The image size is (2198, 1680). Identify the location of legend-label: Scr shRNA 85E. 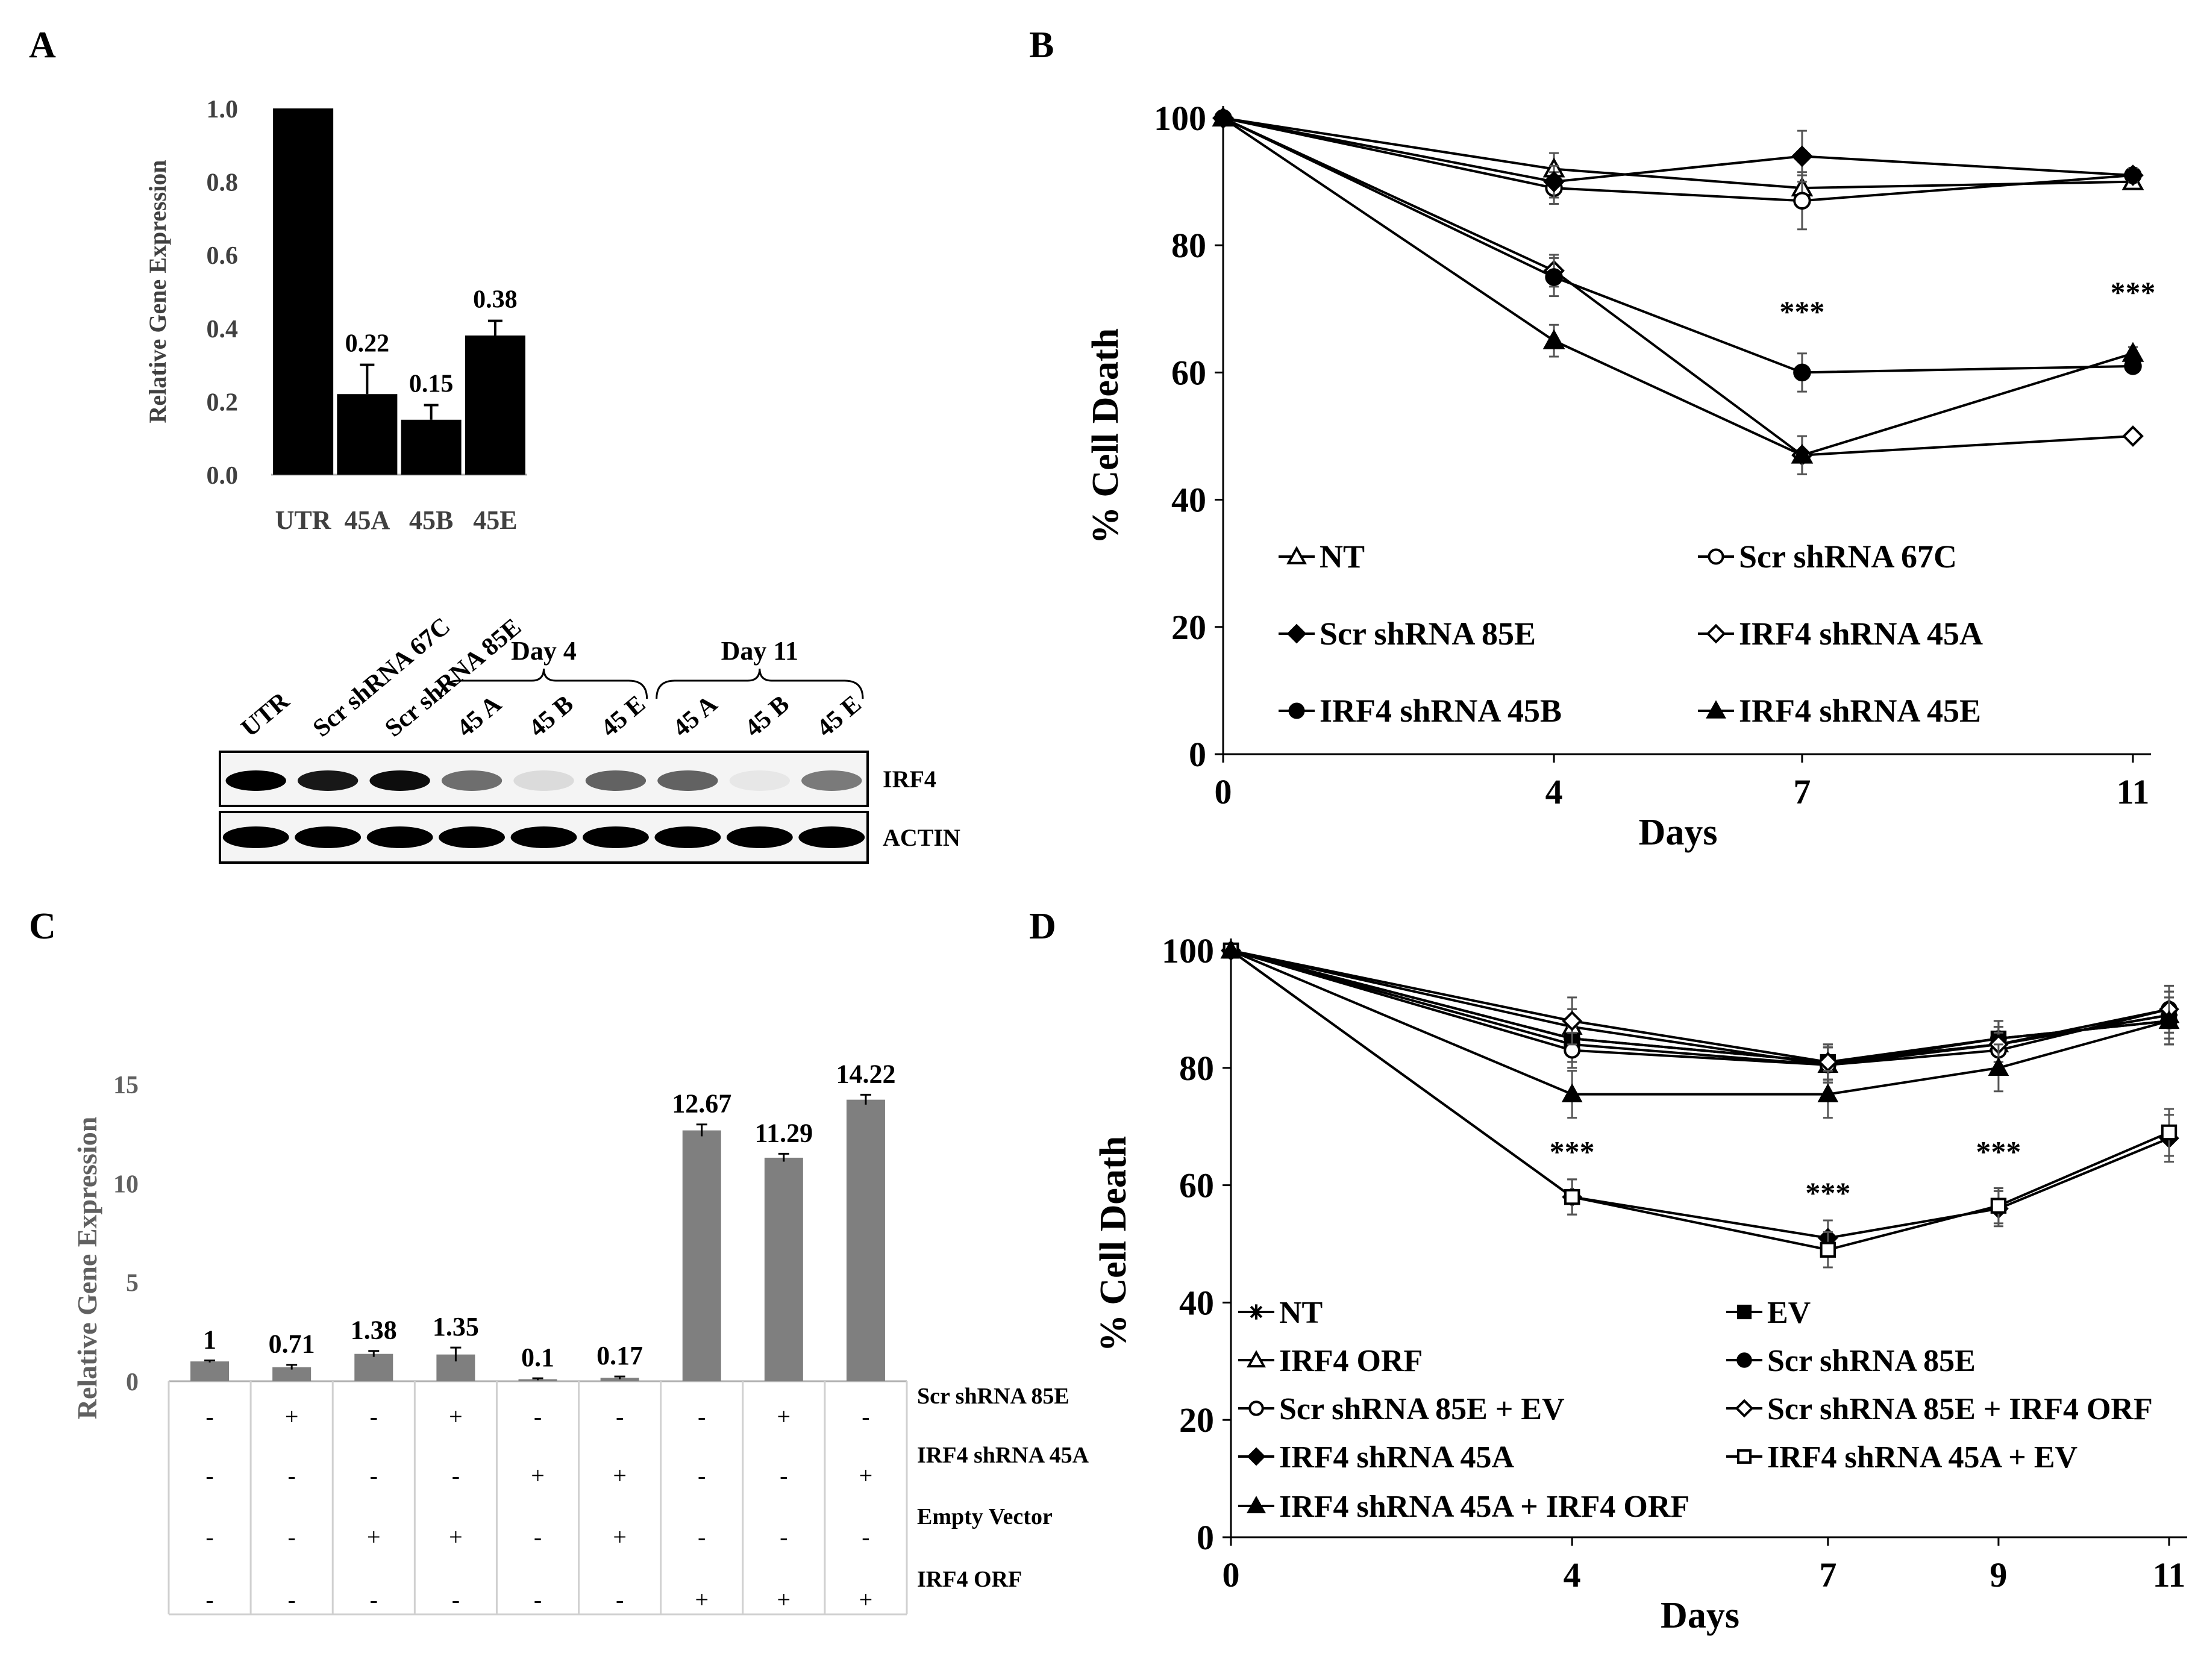
(1428, 634).